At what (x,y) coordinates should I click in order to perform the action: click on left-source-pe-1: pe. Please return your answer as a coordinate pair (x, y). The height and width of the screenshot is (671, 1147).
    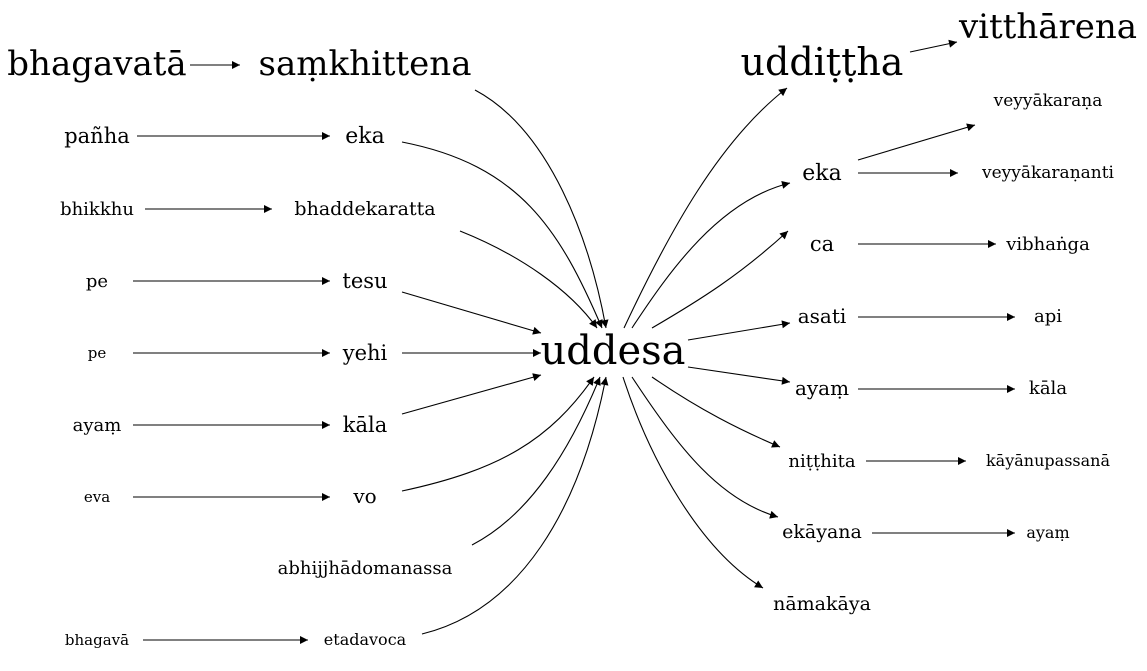
    Looking at the image, I should click on (97, 281).